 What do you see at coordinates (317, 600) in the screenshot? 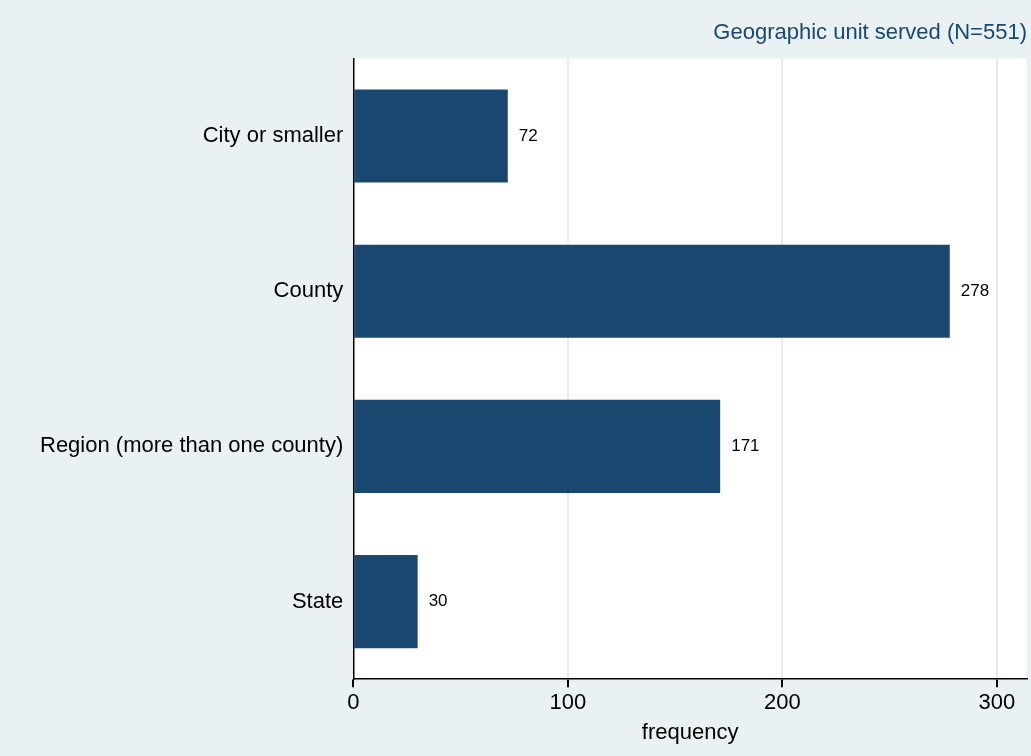
I see `y-tick-label: State` at bounding box center [317, 600].